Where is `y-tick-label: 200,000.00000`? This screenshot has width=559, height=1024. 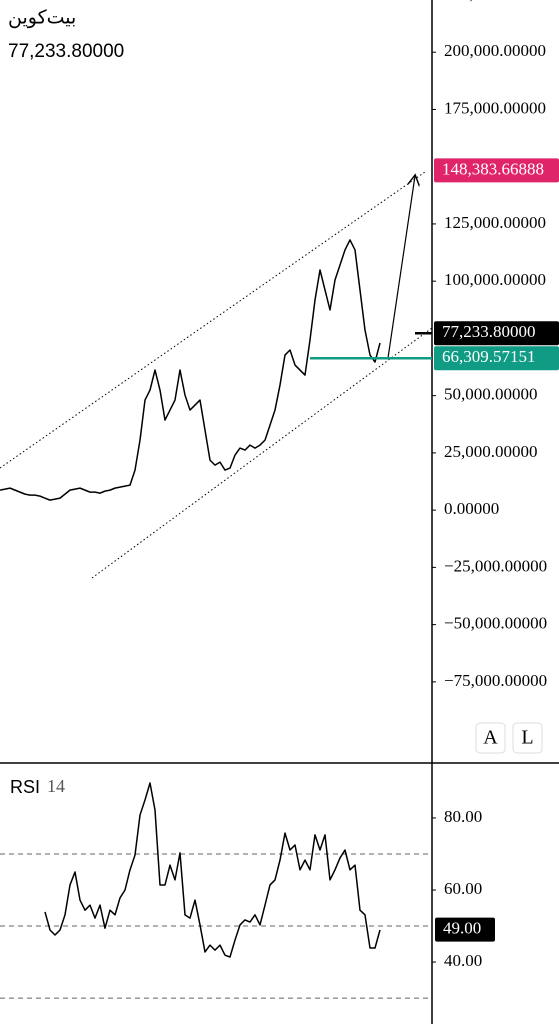
y-tick-label: 200,000.00000 is located at coordinates (495, 50).